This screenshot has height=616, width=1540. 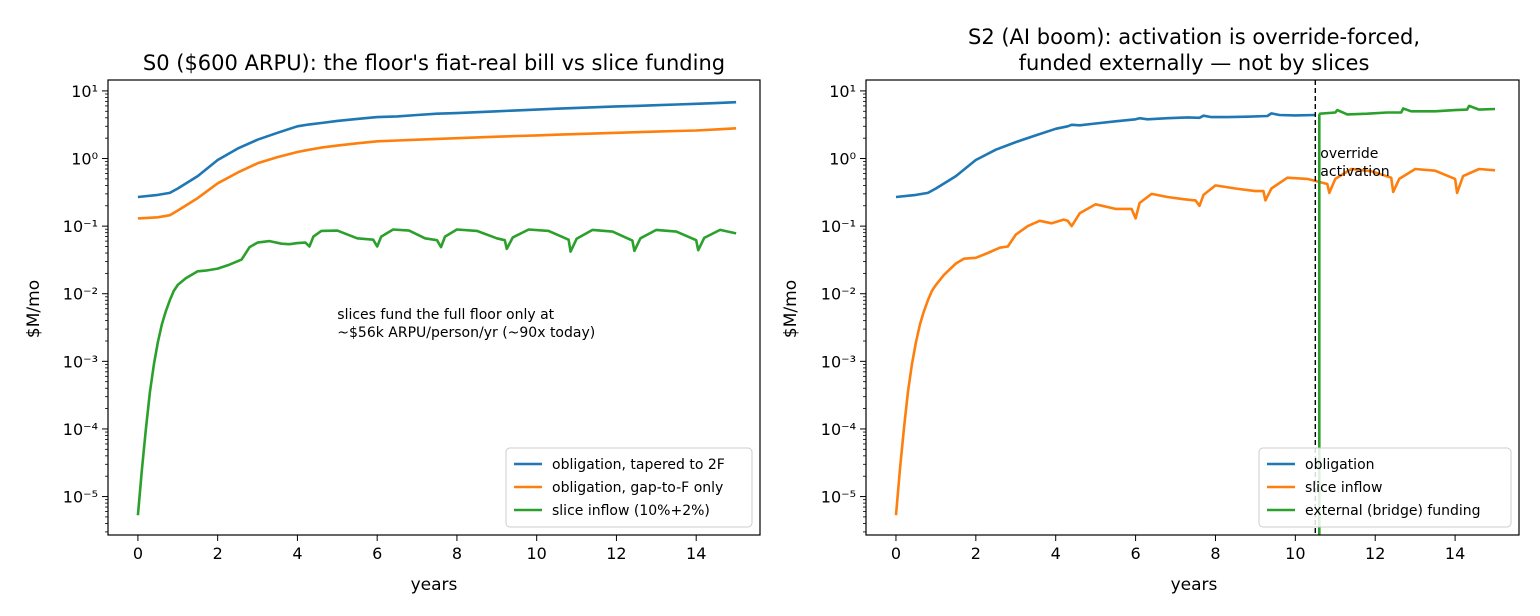 I want to click on vline-label: override, so click(x=1349, y=154).